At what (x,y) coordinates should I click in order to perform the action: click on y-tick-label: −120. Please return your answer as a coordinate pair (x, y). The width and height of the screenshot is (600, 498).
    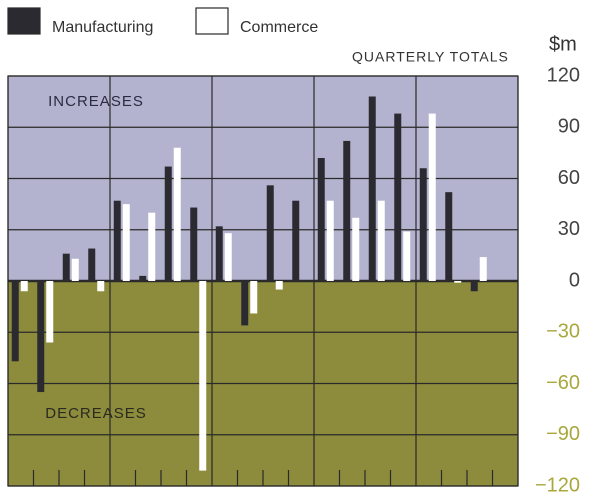
    Looking at the image, I should click on (557, 485).